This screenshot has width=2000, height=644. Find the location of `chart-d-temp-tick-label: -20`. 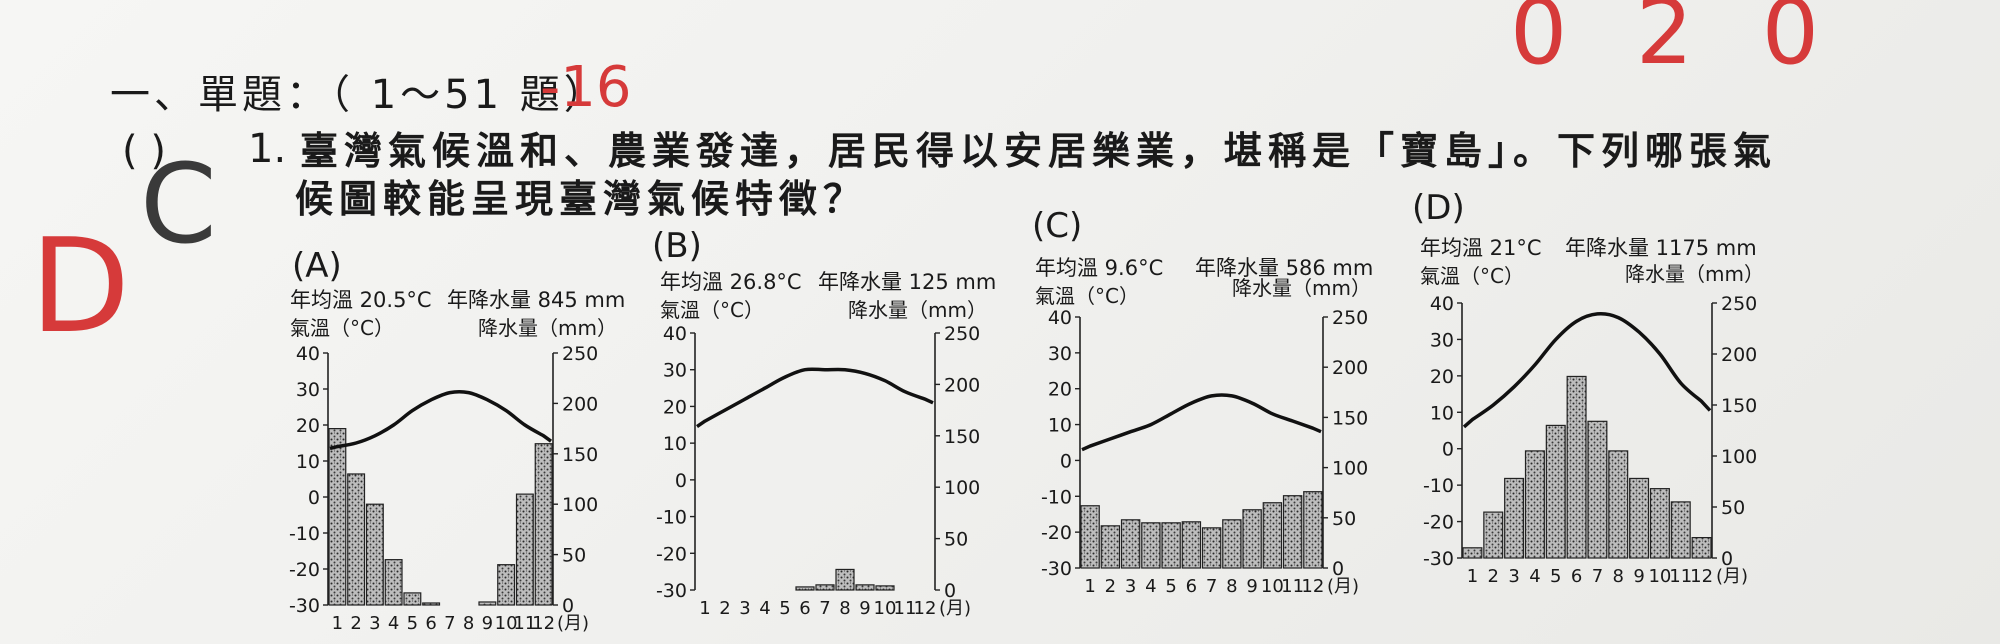

chart-d-temp-tick-label: -20 is located at coordinates (1438, 523).